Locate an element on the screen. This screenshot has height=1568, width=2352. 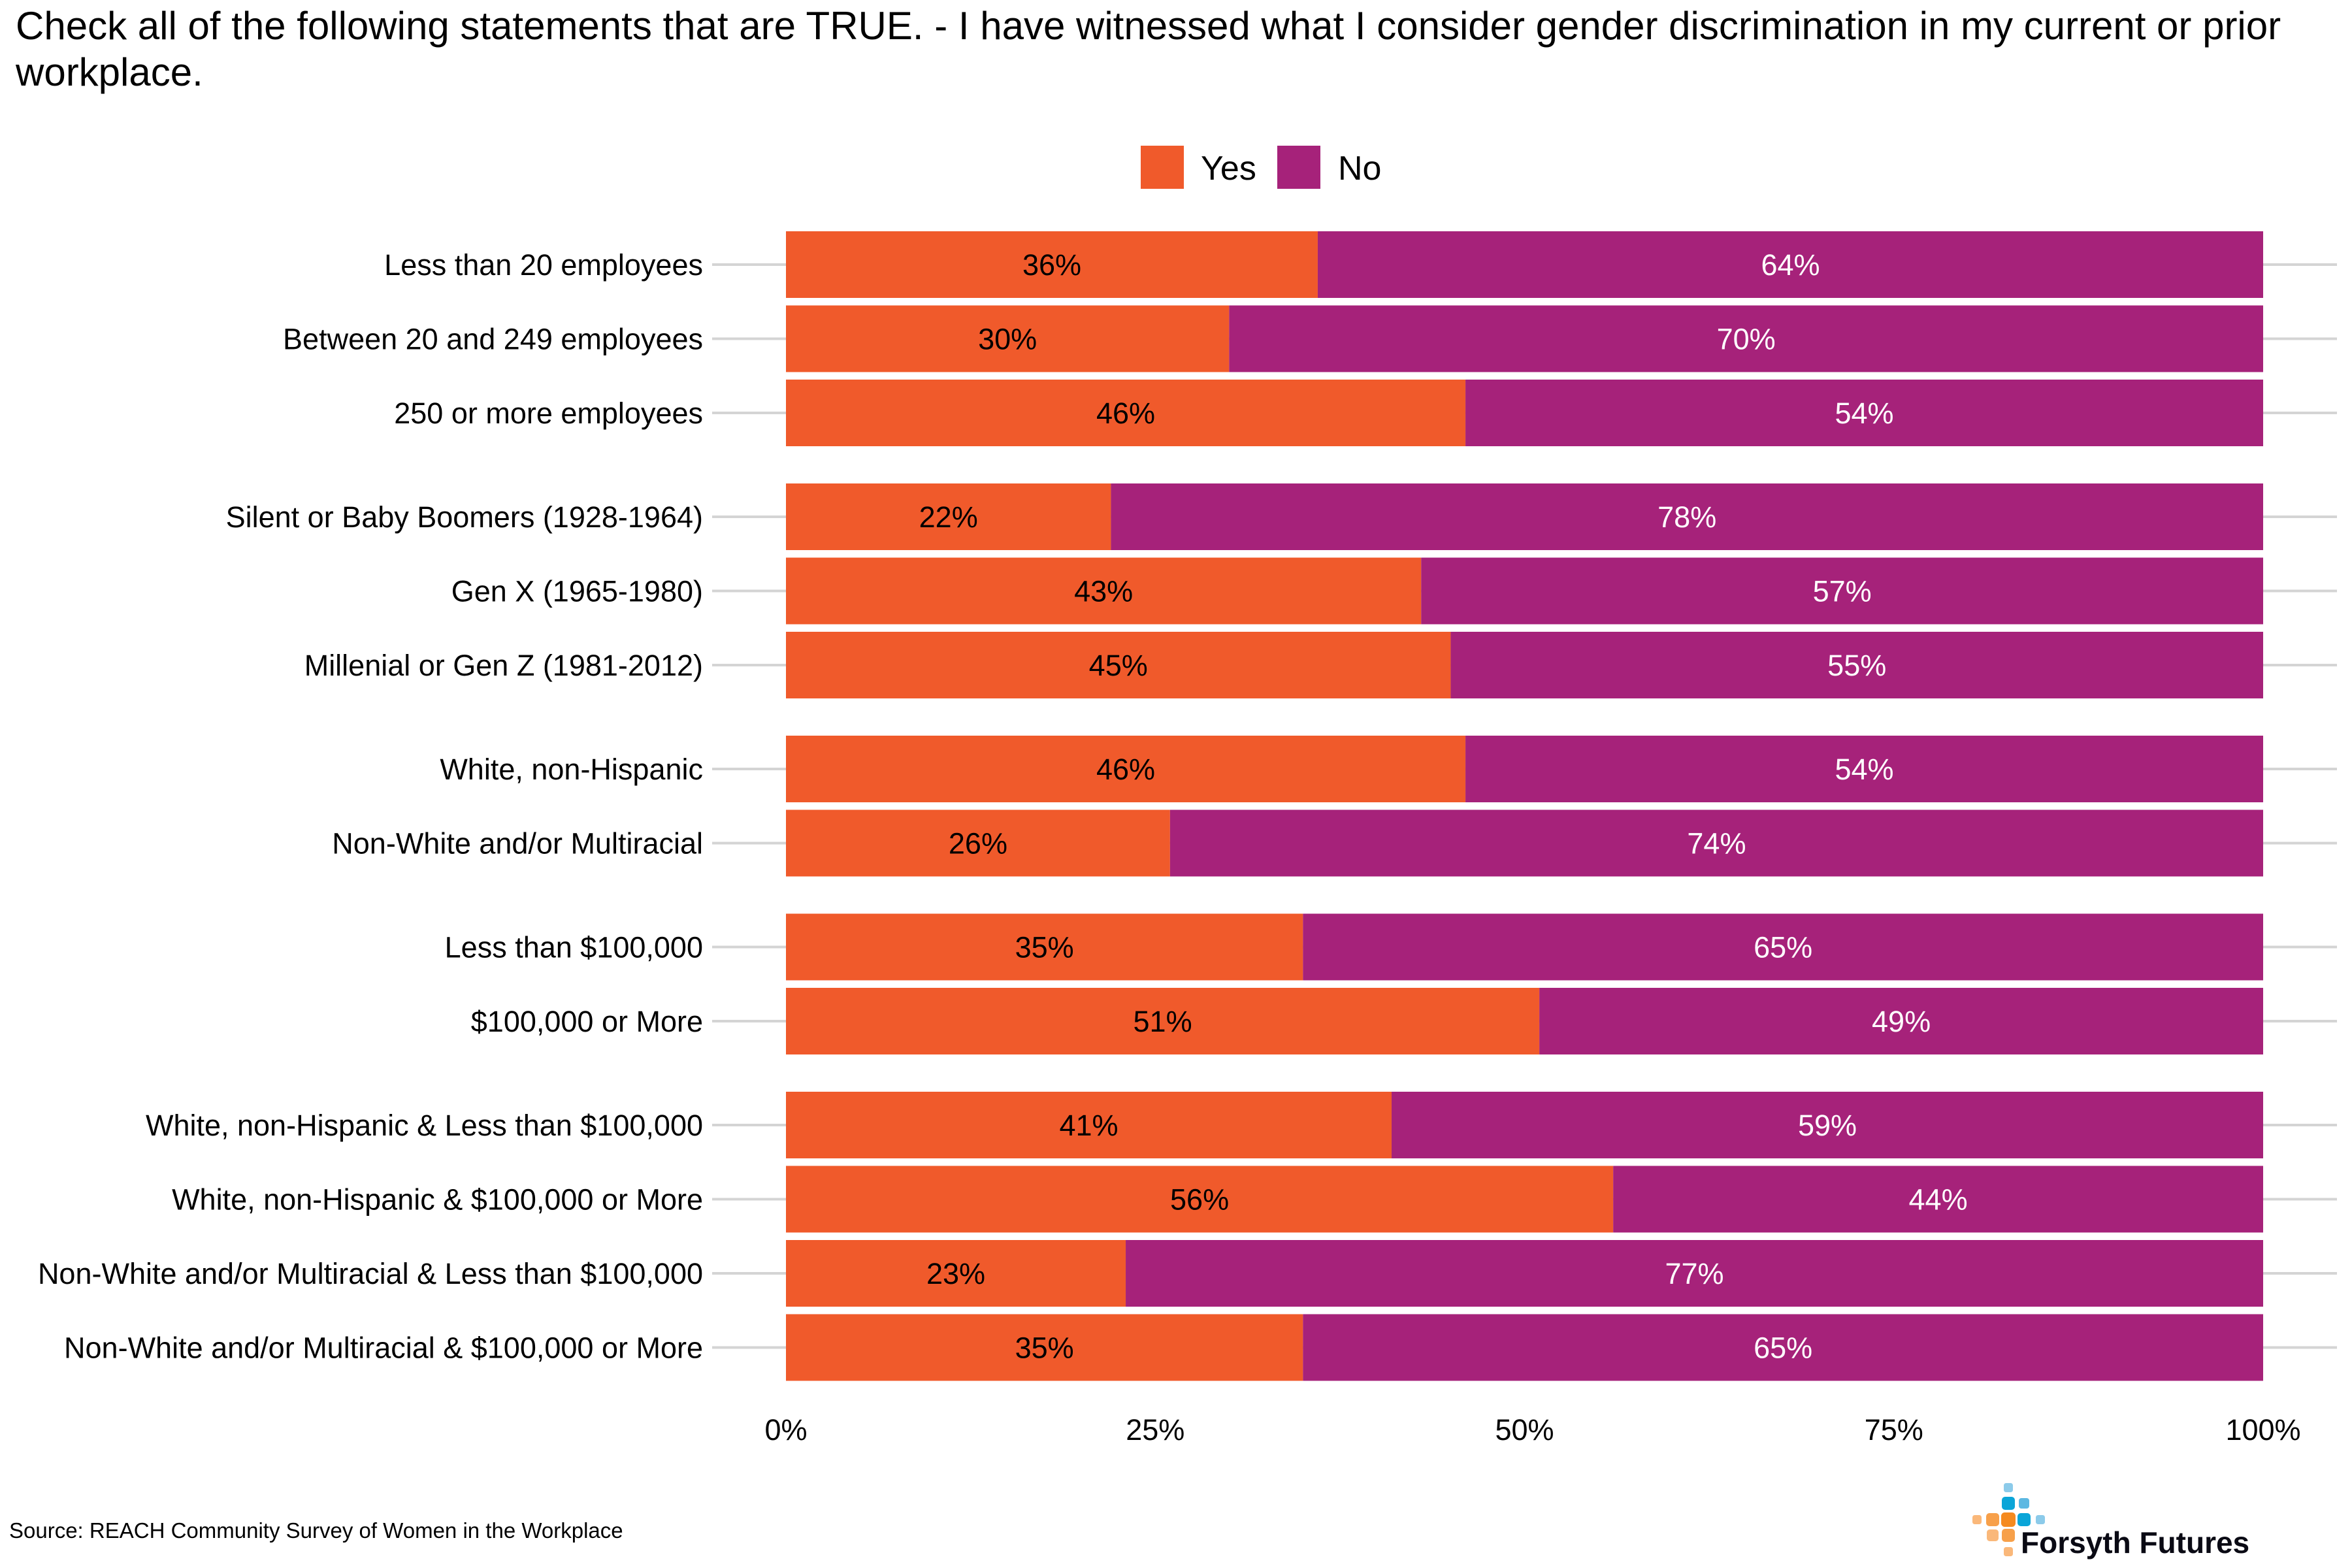
value-label-no: 65% is located at coordinates (1783, 947).